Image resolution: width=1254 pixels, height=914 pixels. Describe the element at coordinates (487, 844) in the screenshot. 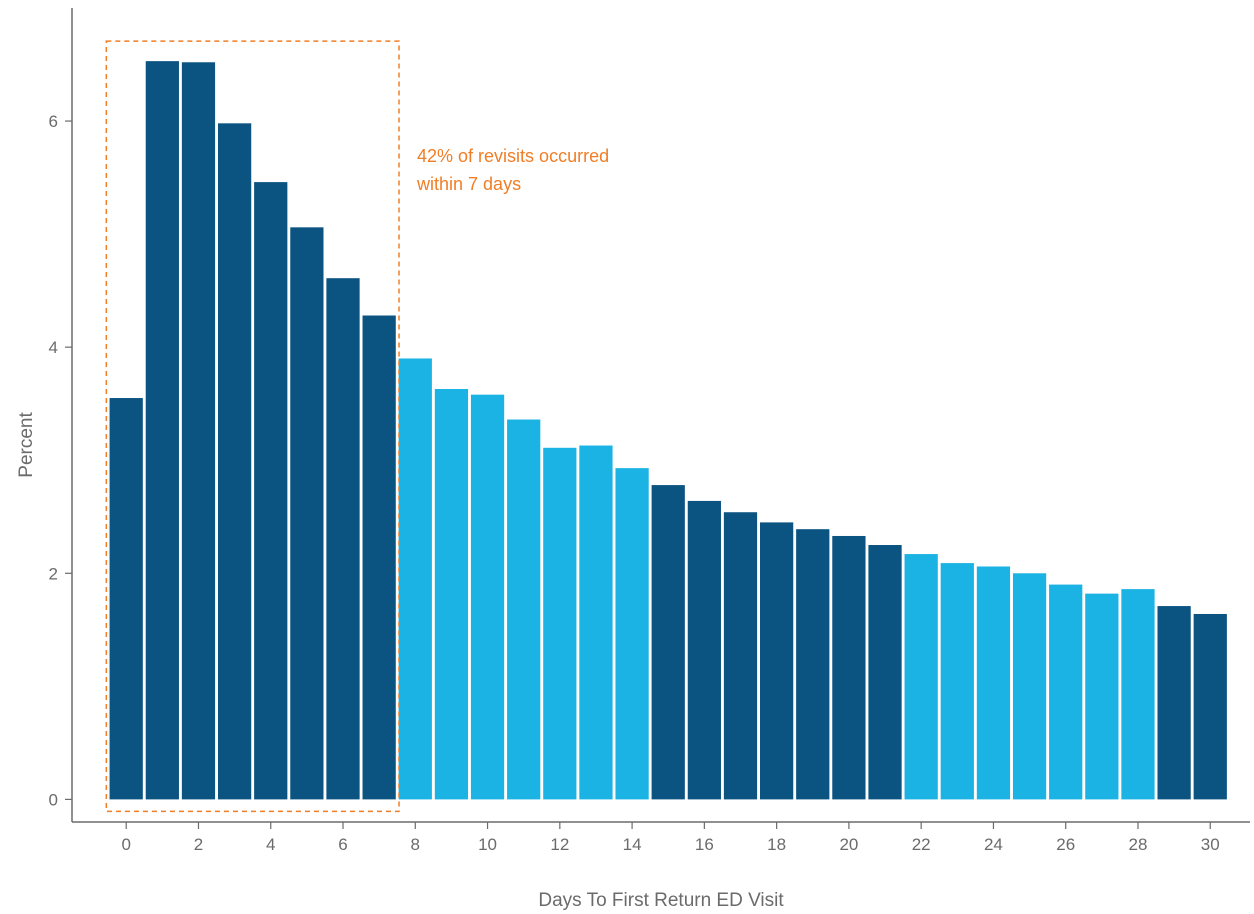

I see `x-tick-label: 10` at that location.